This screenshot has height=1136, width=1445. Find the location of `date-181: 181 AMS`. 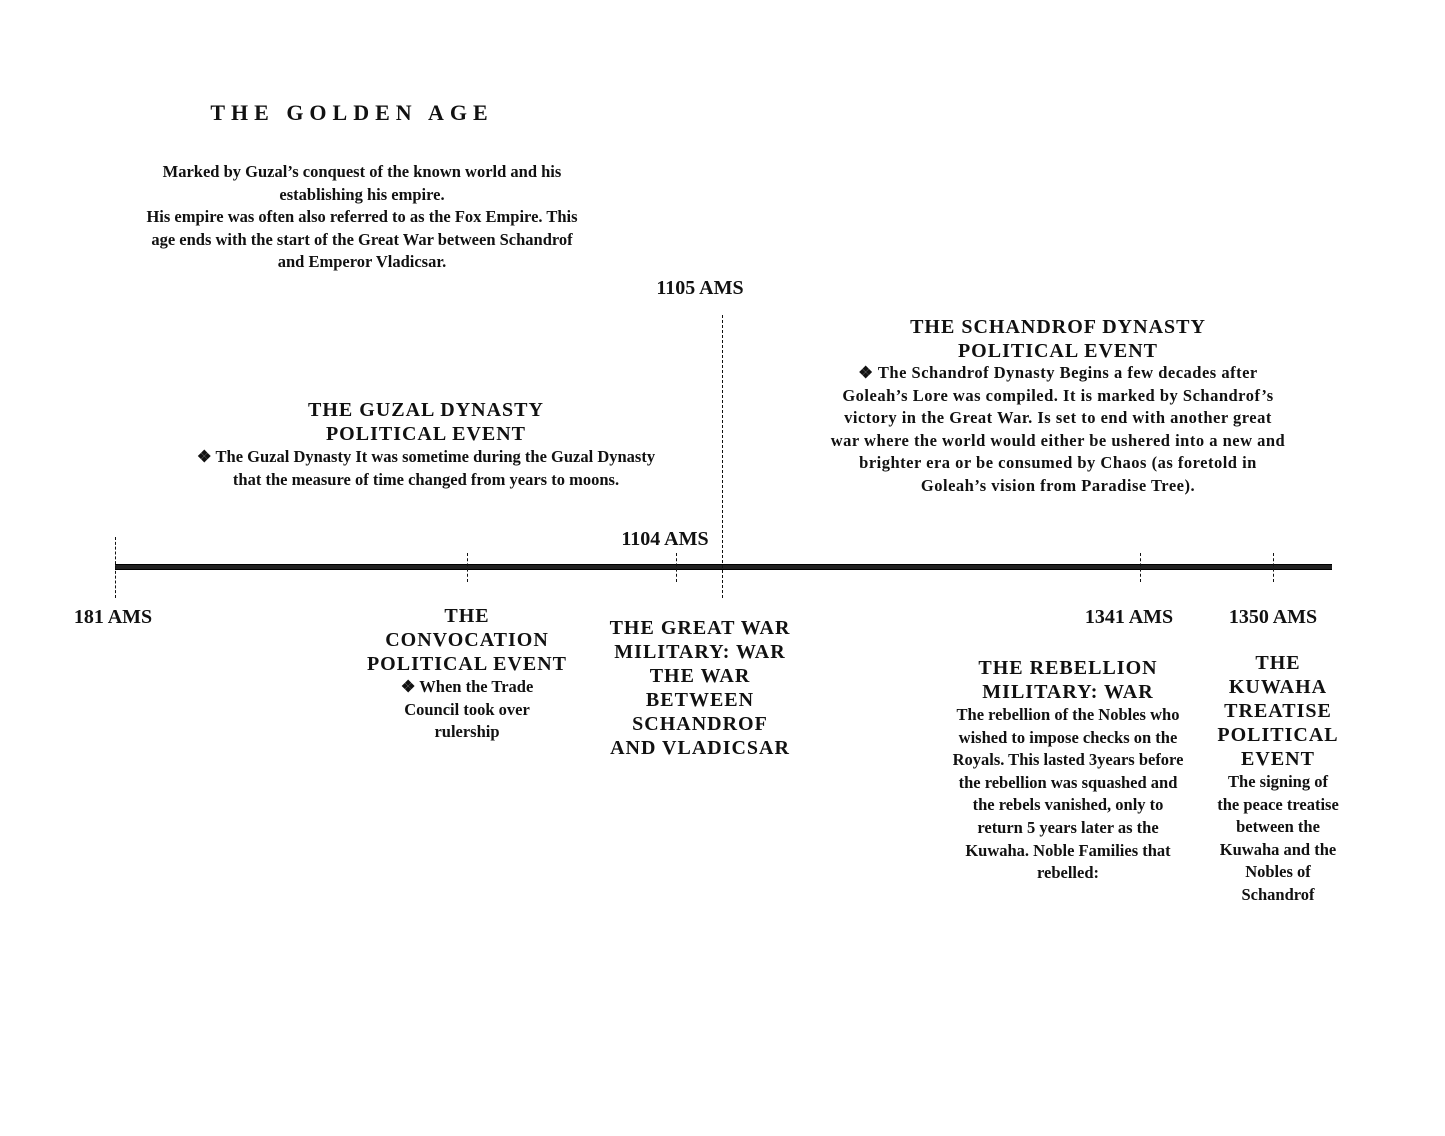

date-181: 181 AMS is located at coordinates (113, 617).